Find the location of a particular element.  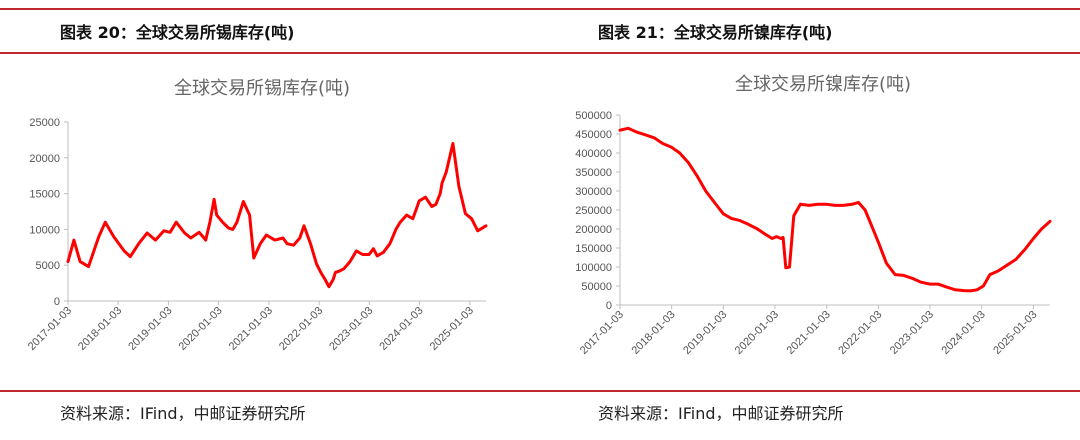

series-line is located at coordinates (277, 215).